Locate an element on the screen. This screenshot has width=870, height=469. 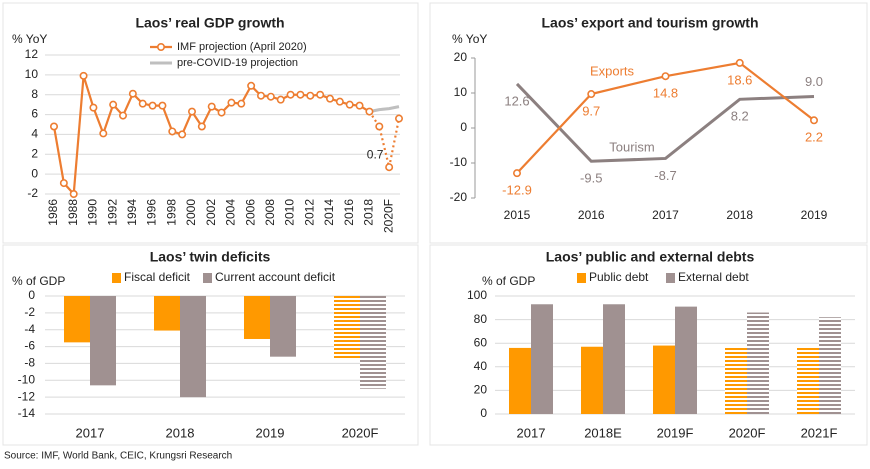
data-label: 2.2 is located at coordinates (814, 137).